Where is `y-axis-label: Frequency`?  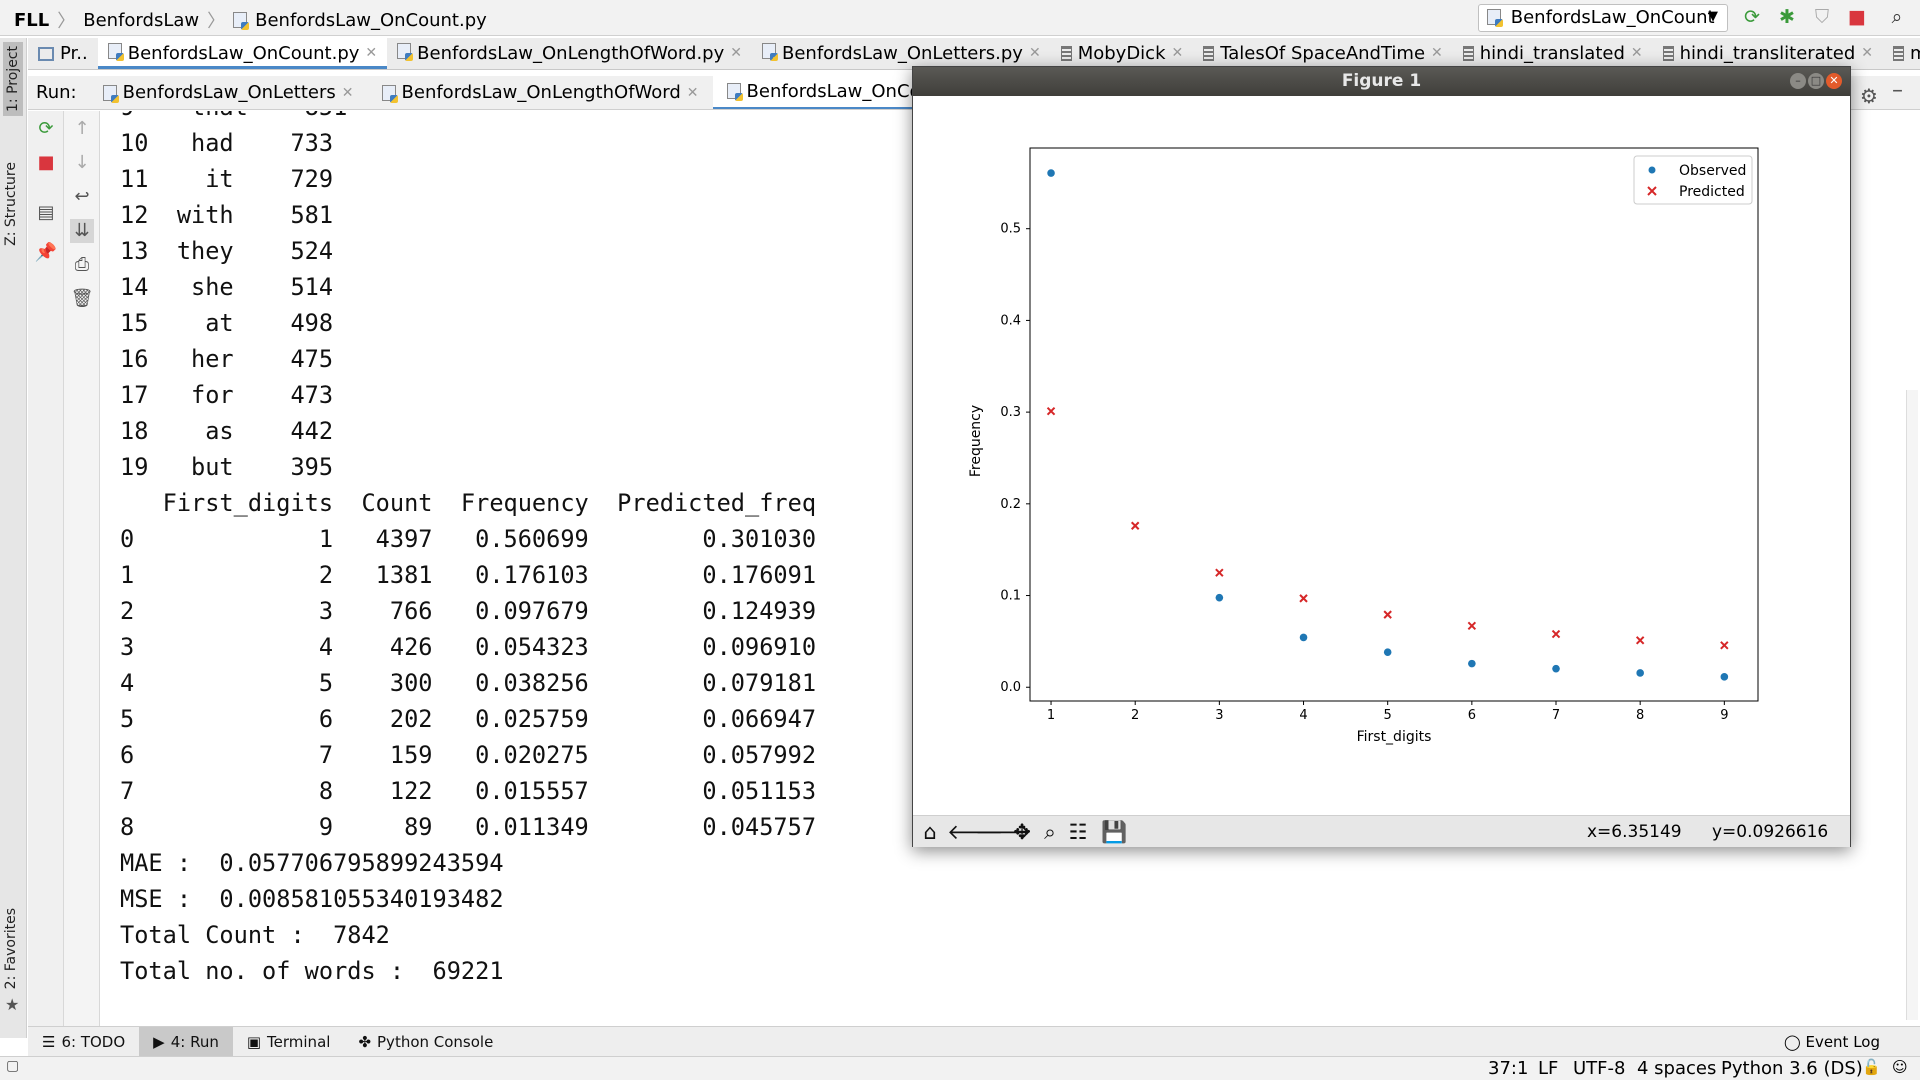 y-axis-label: Frequency is located at coordinates (976, 441).